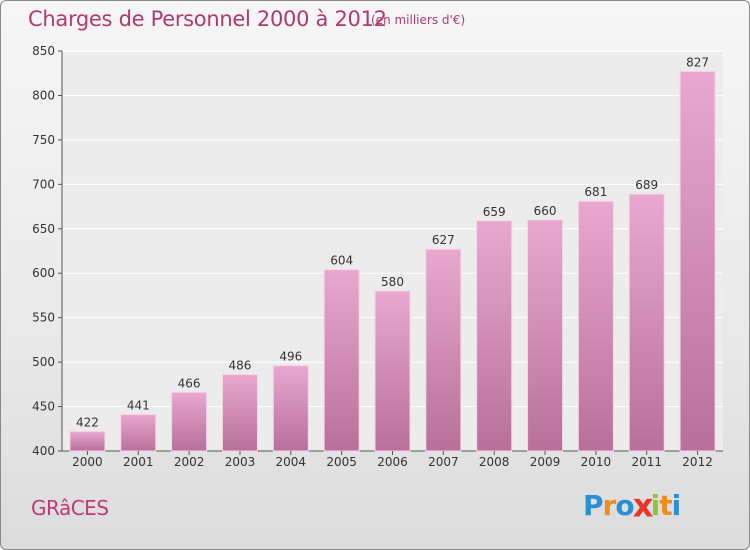  What do you see at coordinates (87, 422) in the screenshot?
I see `data-label: 422` at bounding box center [87, 422].